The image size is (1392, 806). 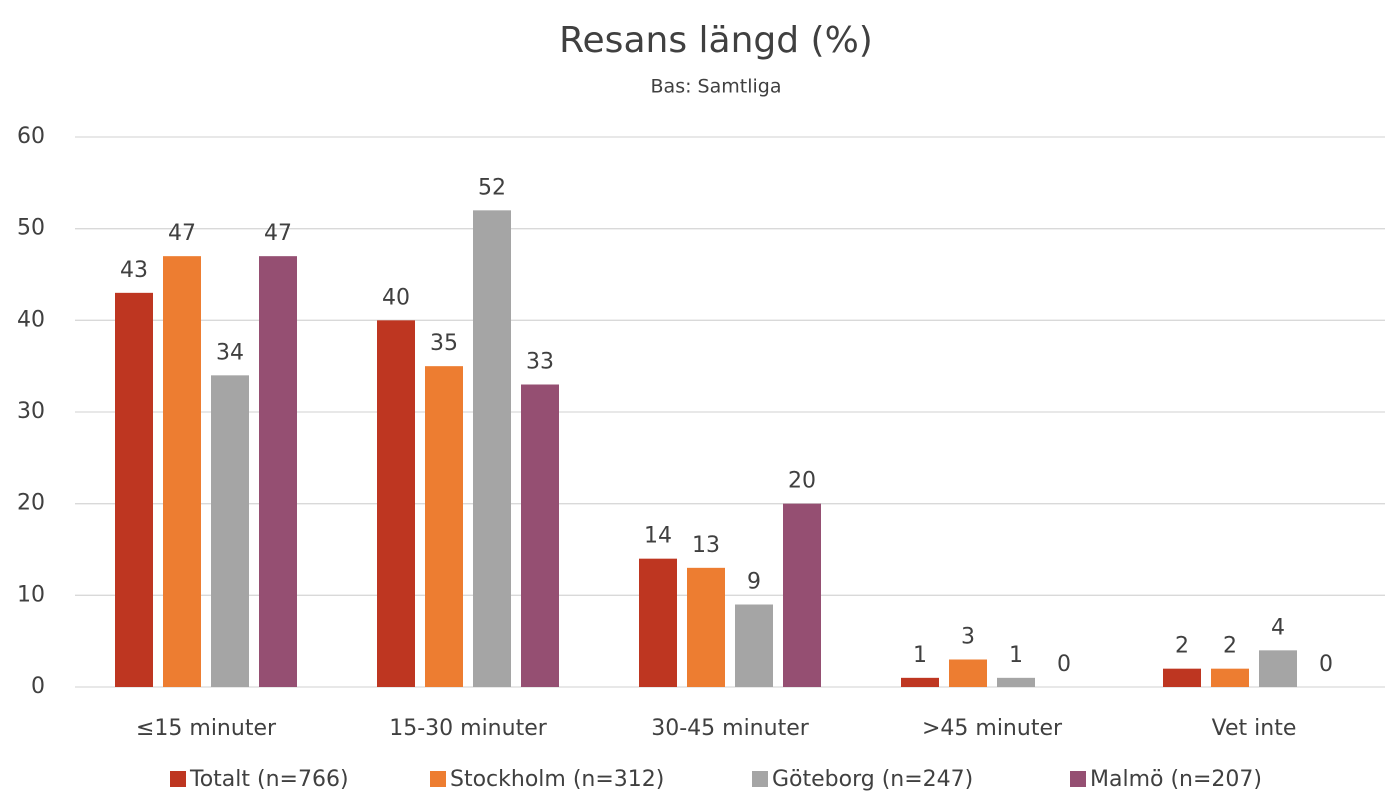 I want to click on chart-title: Resans längd (%), so click(x=716, y=40).